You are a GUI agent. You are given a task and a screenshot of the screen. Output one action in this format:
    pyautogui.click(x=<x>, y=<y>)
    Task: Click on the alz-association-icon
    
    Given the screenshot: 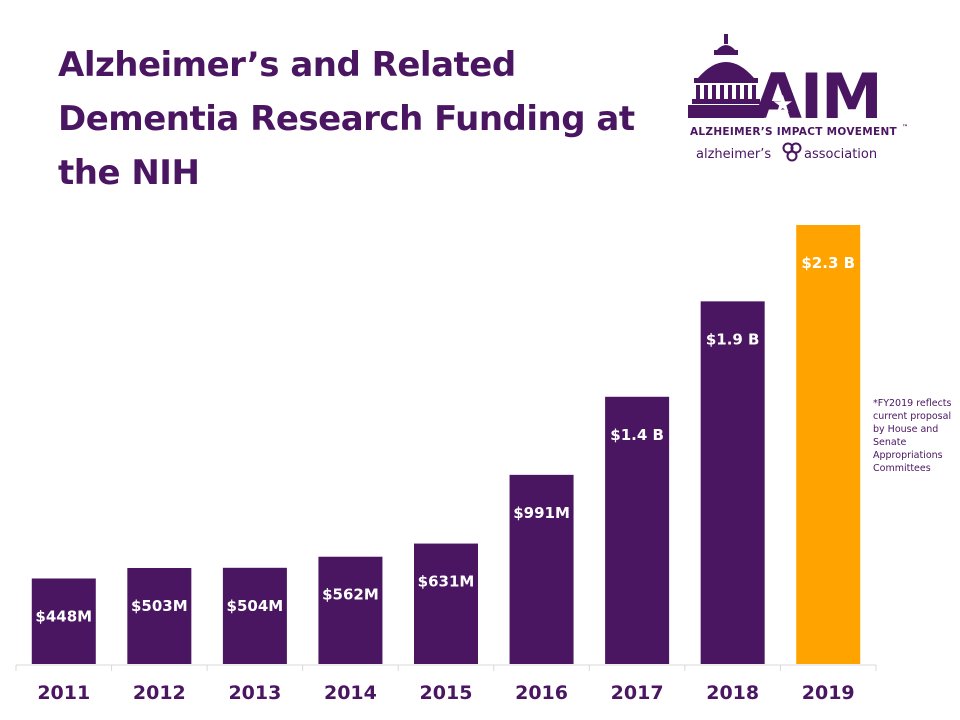 What is the action you would take?
    pyautogui.click(x=792, y=152)
    